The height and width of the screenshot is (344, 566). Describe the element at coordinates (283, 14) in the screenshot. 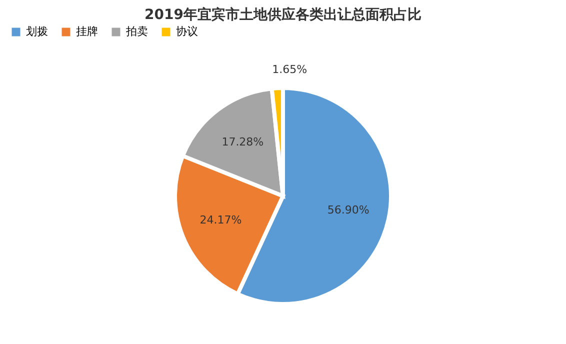

I see `chart-title: 2019年宜宾市土地供应各类出让总面积占比` at that location.